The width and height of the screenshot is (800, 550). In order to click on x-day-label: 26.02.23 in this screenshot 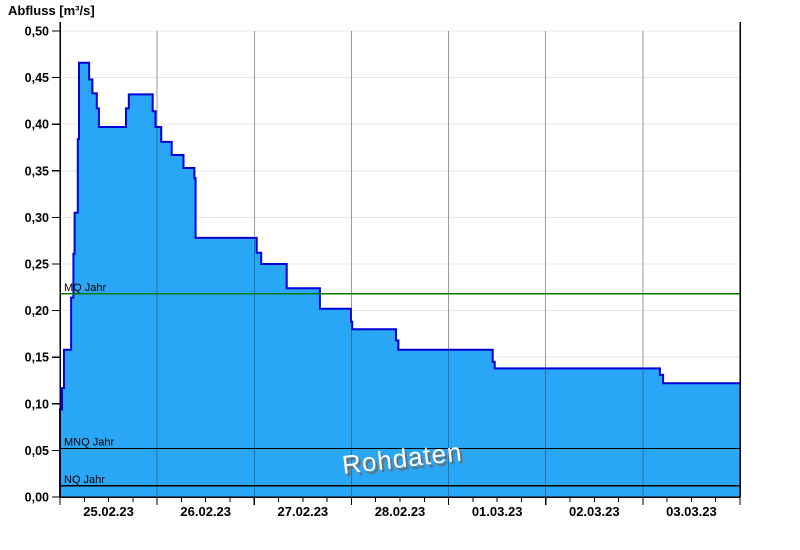, I will do `click(205, 511)`.